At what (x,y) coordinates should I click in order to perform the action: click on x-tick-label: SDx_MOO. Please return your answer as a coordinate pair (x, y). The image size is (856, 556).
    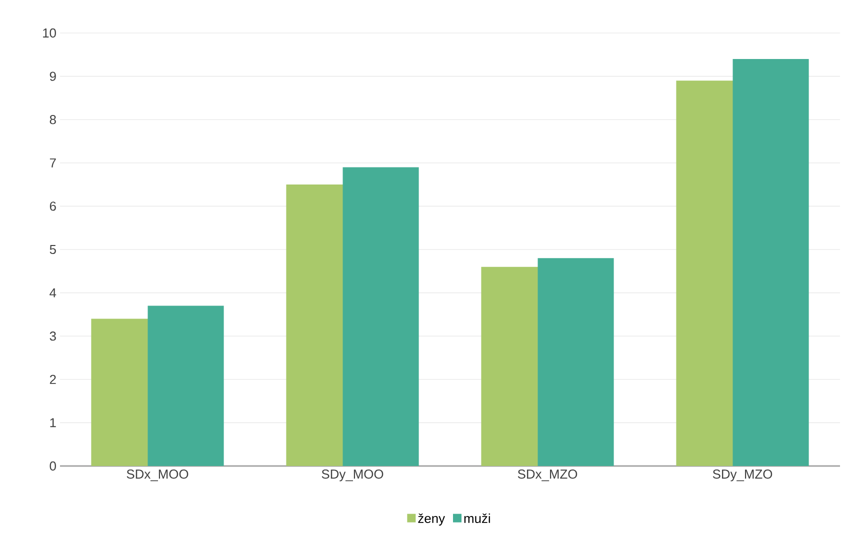
    Looking at the image, I should click on (157, 476).